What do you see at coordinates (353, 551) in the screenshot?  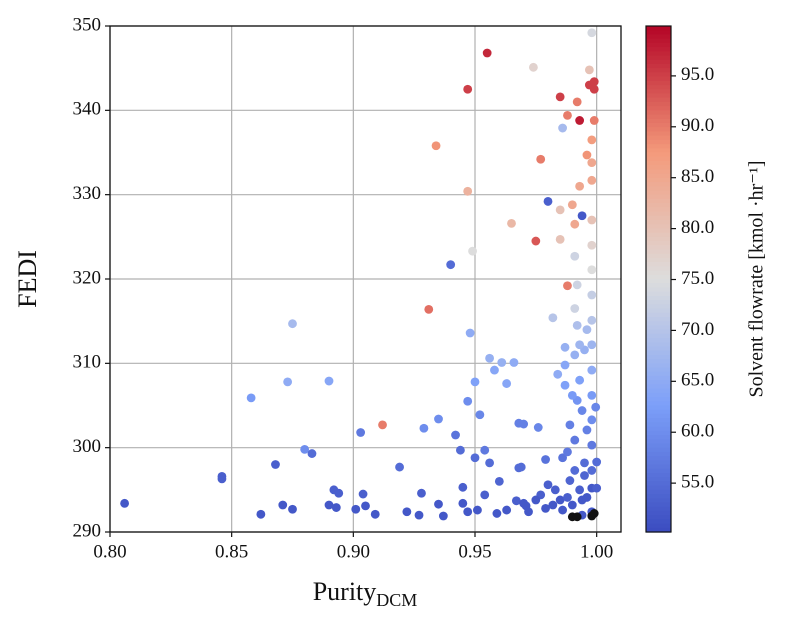 I see `x-tick-label: 0.90` at bounding box center [353, 551].